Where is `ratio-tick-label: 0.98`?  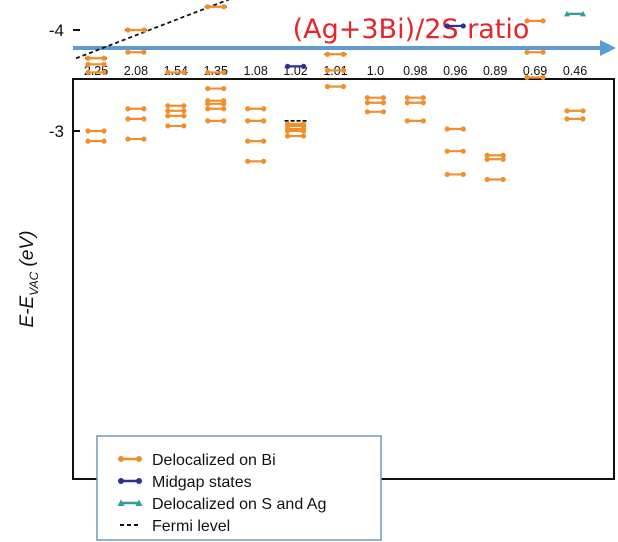 ratio-tick-label: 0.98 is located at coordinates (415, 71).